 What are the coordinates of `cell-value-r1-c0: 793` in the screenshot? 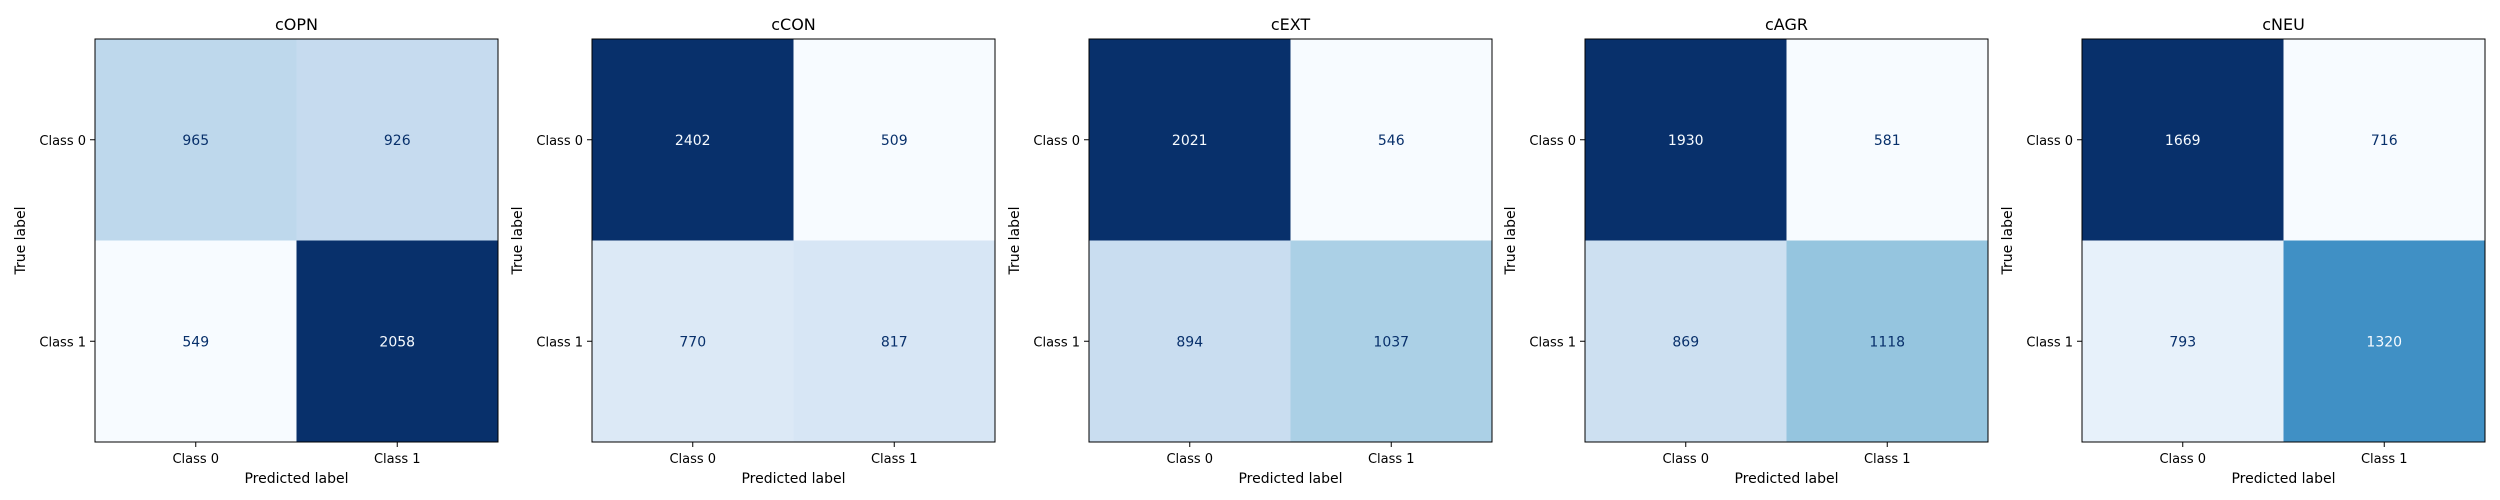 It's located at (2182, 342).